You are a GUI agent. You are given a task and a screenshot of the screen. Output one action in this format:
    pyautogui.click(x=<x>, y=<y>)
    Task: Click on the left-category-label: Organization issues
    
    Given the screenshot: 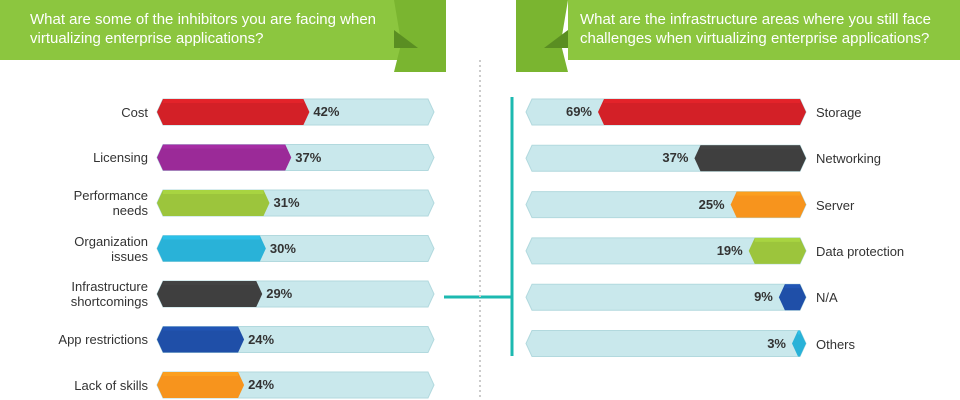 What is the action you would take?
    pyautogui.click(x=78, y=249)
    